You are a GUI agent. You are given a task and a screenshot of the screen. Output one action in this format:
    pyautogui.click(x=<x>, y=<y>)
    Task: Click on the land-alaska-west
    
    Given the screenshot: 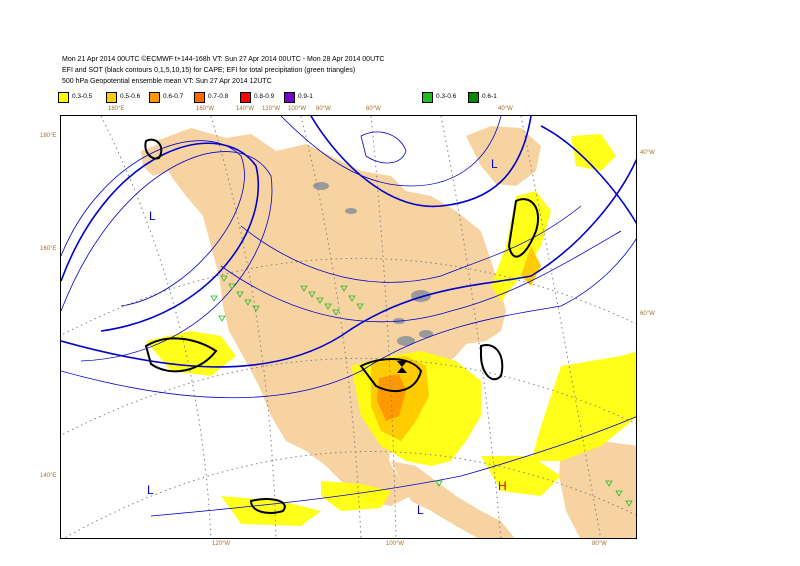 What is the action you would take?
    pyautogui.click(x=157, y=160)
    